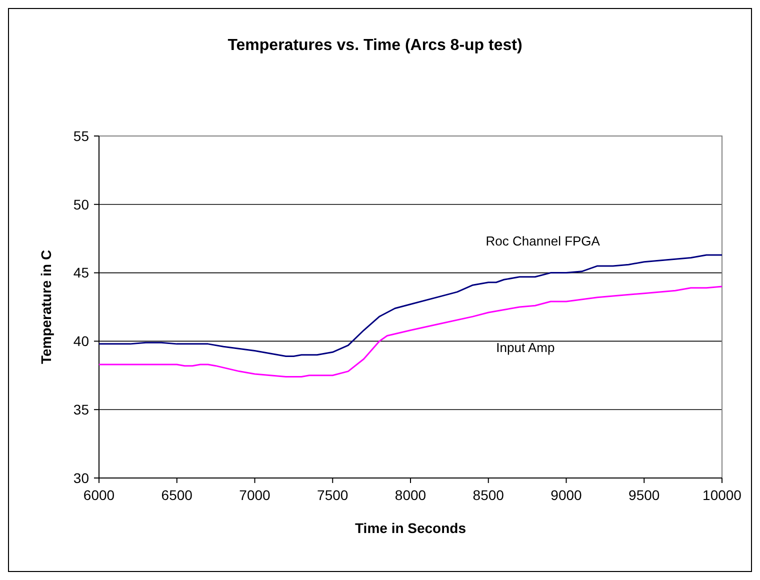 This screenshot has height=580, width=760. What do you see at coordinates (81, 204) in the screenshot?
I see `y-tick-label: 50` at bounding box center [81, 204].